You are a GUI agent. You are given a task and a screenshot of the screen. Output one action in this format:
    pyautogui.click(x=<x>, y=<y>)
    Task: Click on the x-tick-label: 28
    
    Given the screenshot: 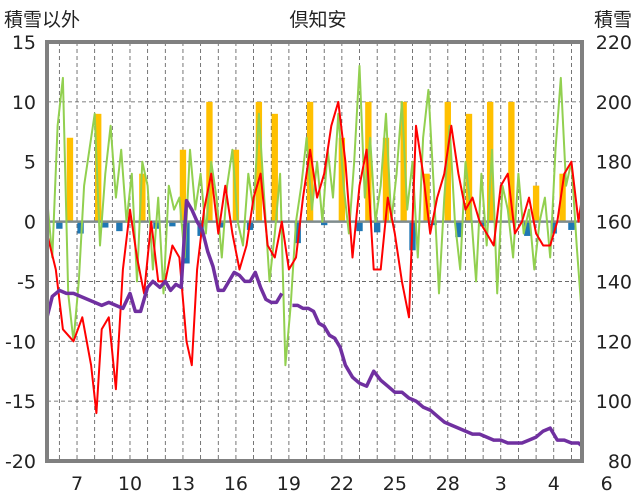 What is the action you would take?
    pyautogui.click(x=448, y=484)
    